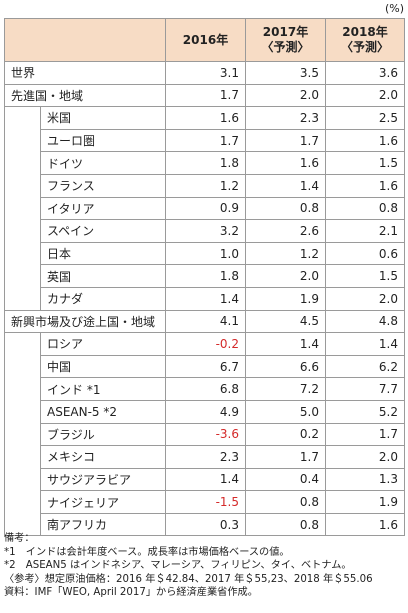 The height and width of the screenshot is (613, 408). What do you see at coordinates (365, 32) in the screenshot?
I see `header-2018-label: 2018年` at bounding box center [365, 32].